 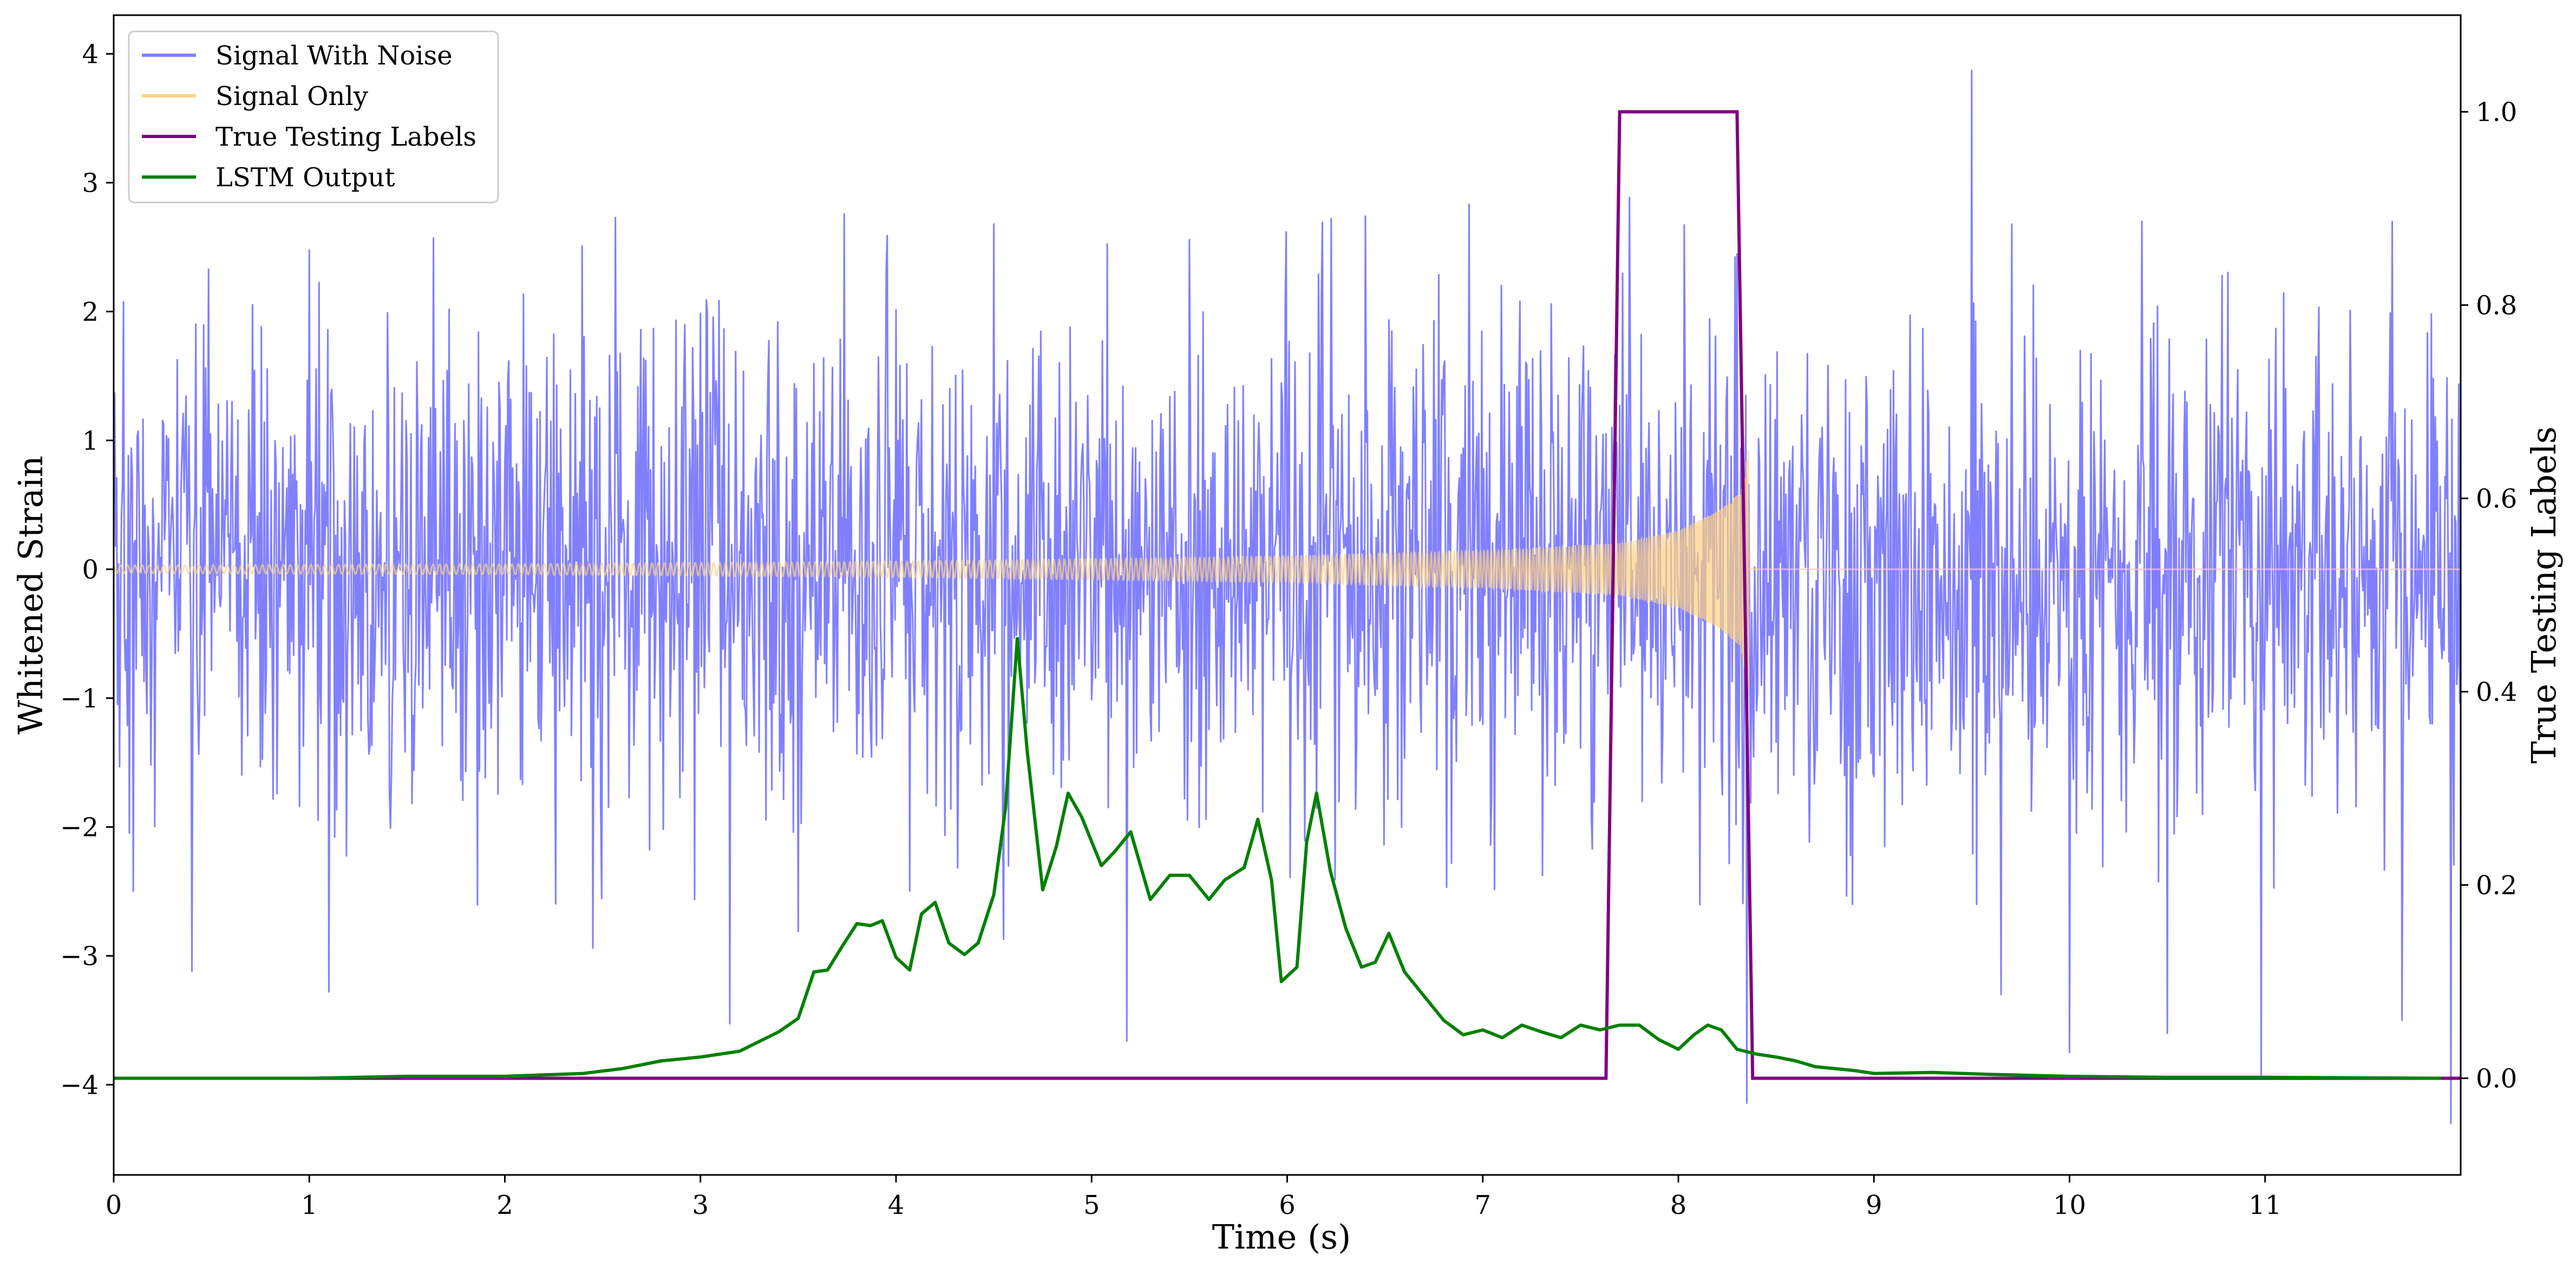 I want to click on y-right-tick-label: 0.6, so click(x=2496, y=499).